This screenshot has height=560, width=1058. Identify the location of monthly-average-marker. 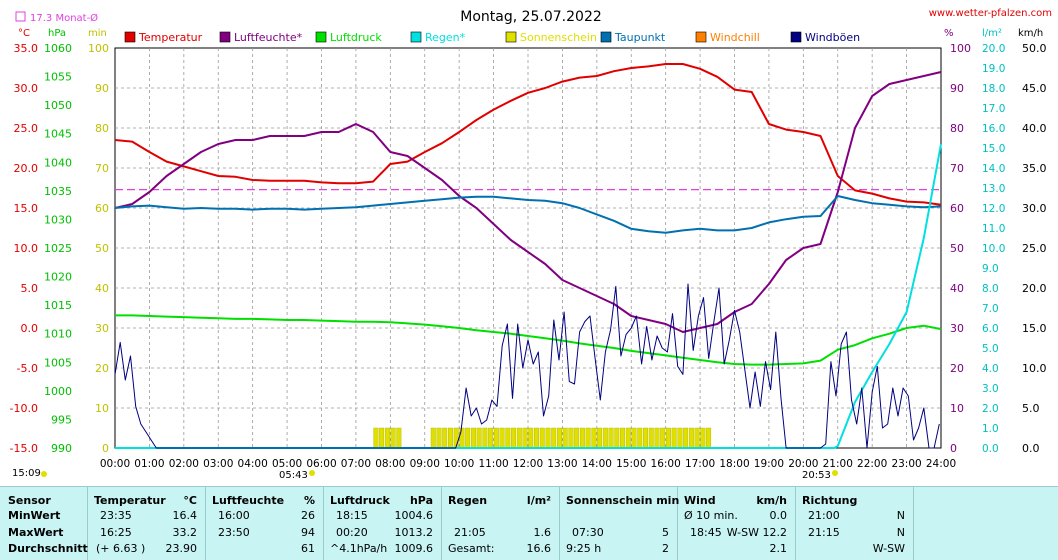
(20, 16).